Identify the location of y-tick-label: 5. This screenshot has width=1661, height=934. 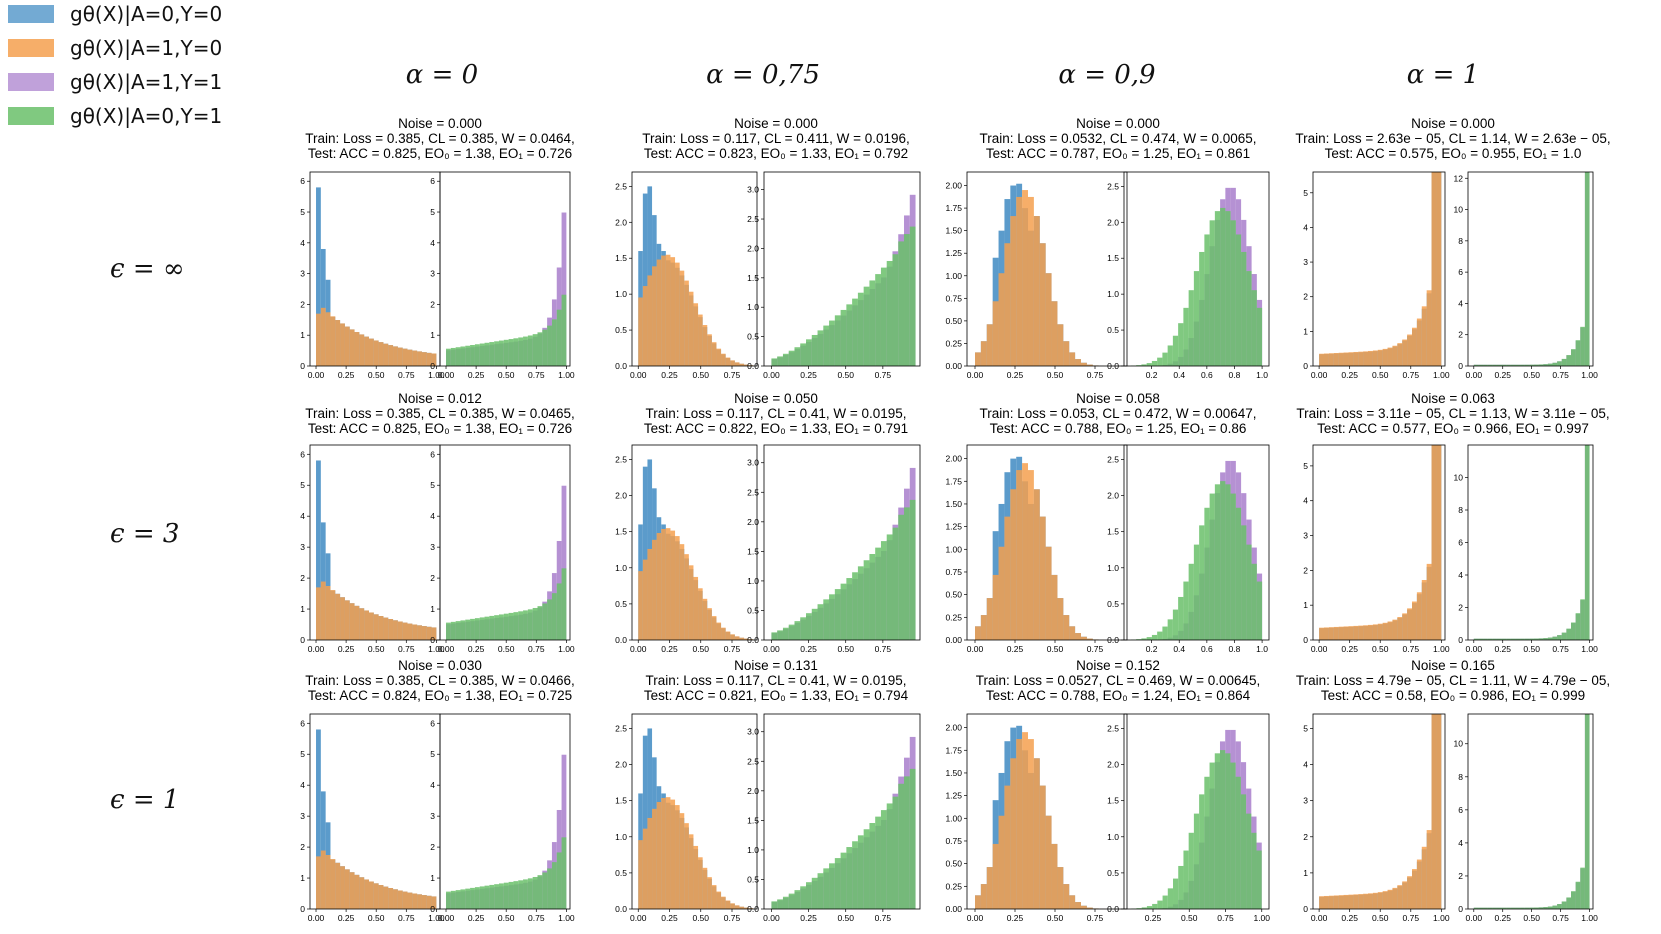
(302, 485).